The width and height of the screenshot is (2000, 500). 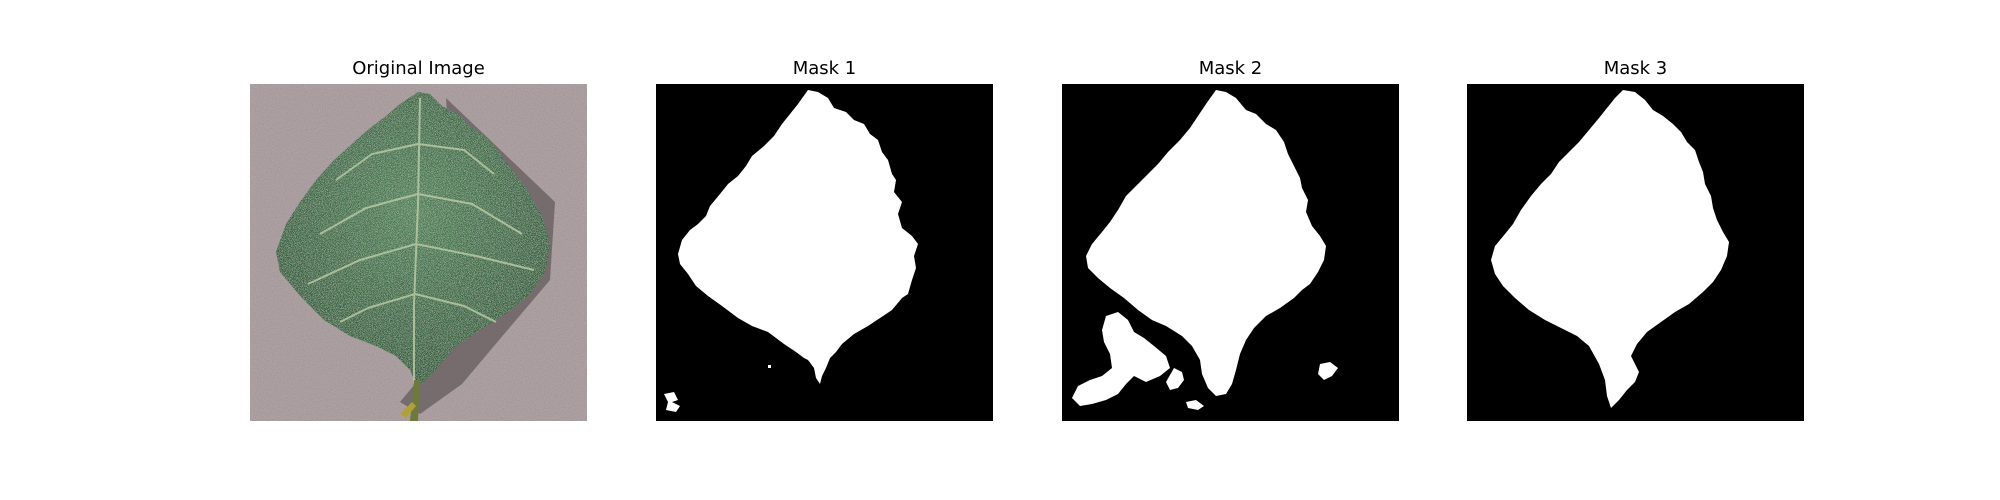 I want to click on mask-2-blob-right, so click(x=1328, y=371).